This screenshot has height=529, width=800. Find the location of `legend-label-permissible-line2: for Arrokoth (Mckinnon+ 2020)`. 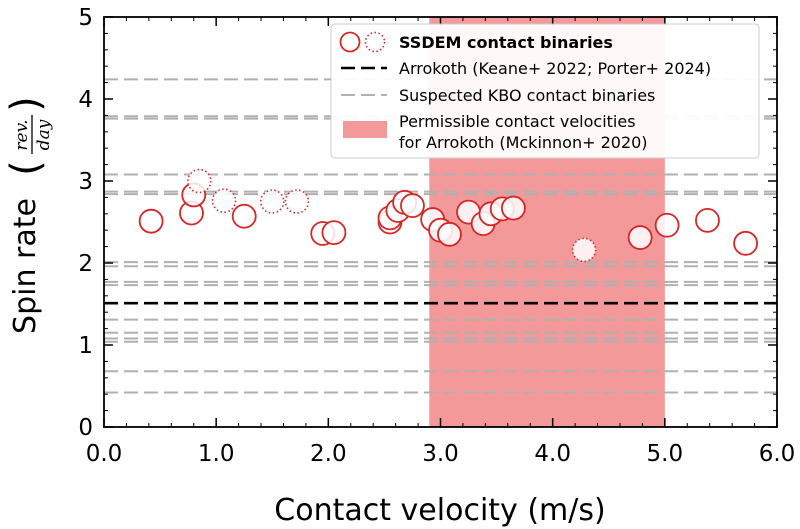

legend-label-permissible-line2: for Arrokoth (Mckinnon+ 2020) is located at coordinates (523, 142).